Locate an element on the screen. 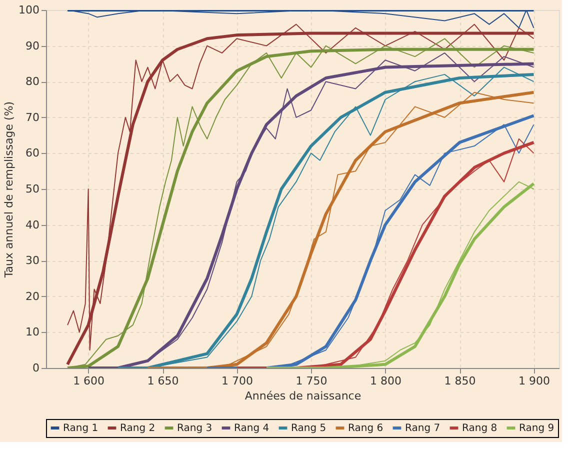  legend-label: Rang 9 is located at coordinates (536, 428).